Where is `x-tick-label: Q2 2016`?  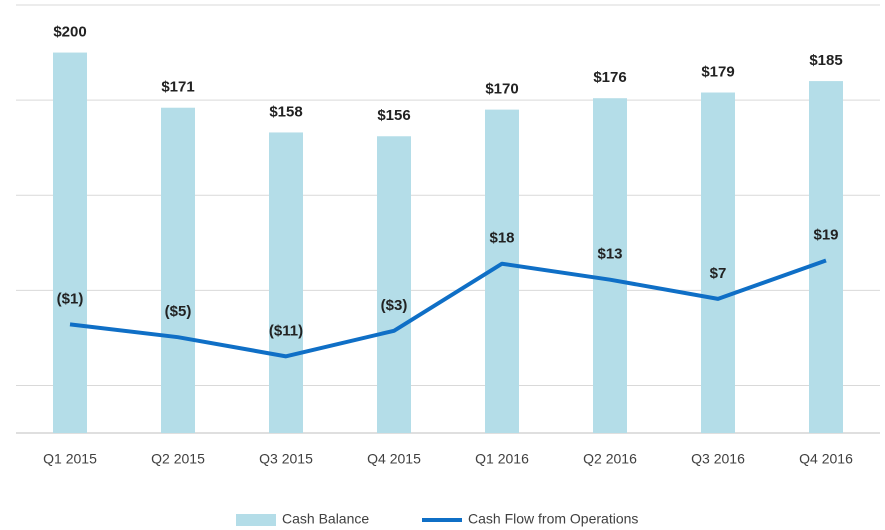
x-tick-label: Q2 2016 is located at coordinates (610, 459).